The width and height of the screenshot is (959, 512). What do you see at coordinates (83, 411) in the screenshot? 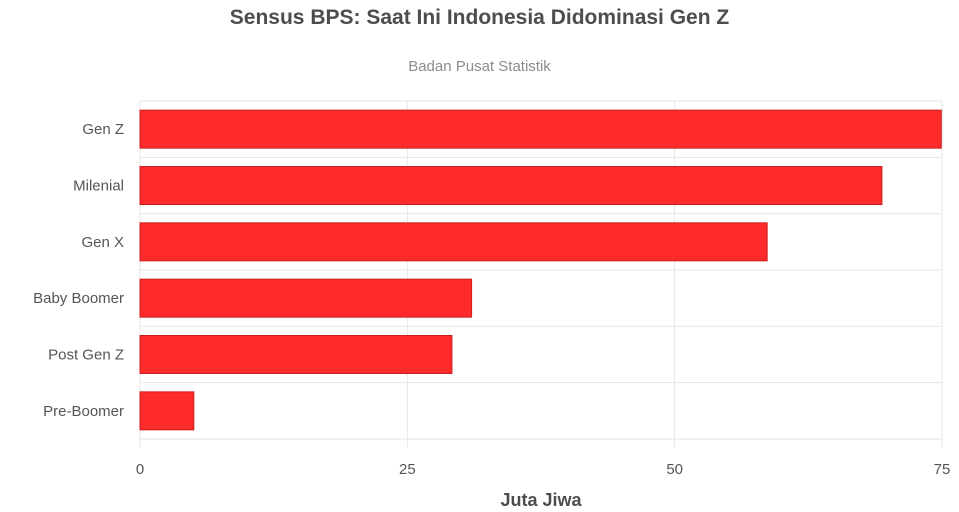
I see `category-label: Pre-Boomer` at bounding box center [83, 411].